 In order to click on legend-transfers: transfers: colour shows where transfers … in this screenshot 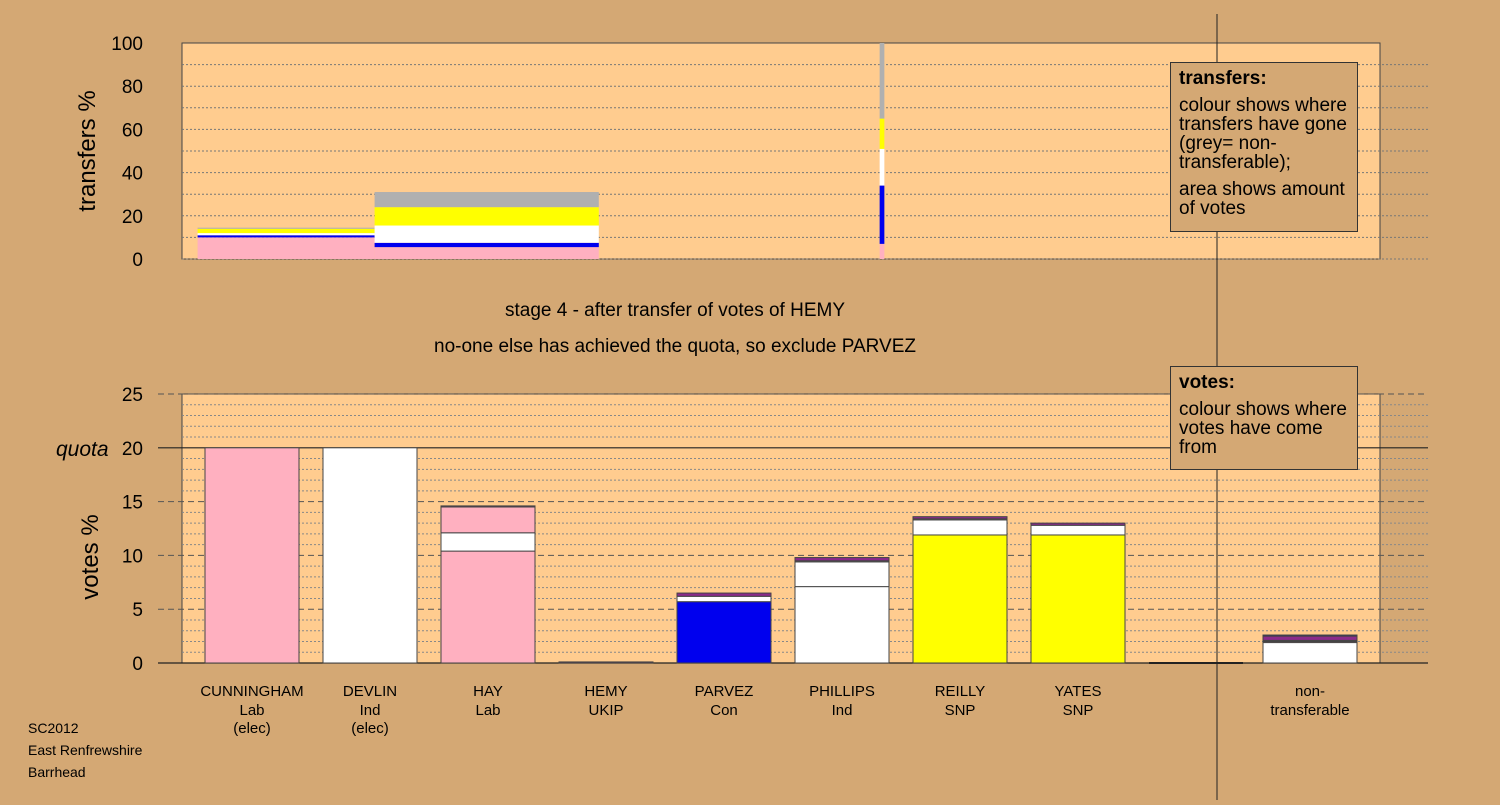, I will do `click(1264, 147)`.